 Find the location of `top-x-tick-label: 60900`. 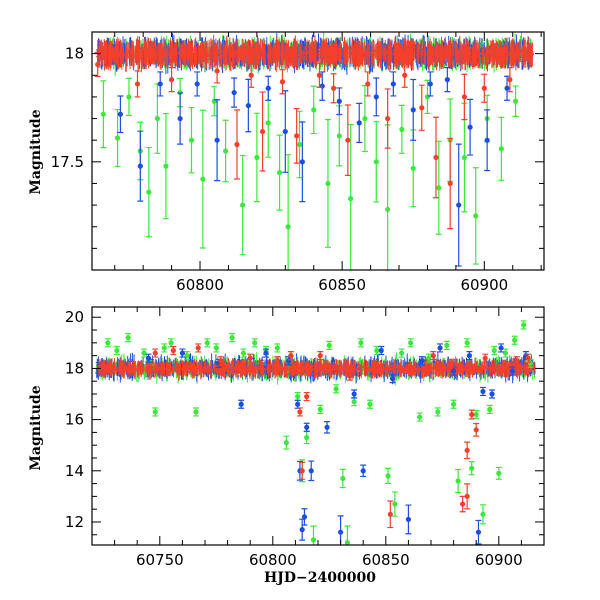

top-x-tick-label: 60900 is located at coordinates (484, 285).